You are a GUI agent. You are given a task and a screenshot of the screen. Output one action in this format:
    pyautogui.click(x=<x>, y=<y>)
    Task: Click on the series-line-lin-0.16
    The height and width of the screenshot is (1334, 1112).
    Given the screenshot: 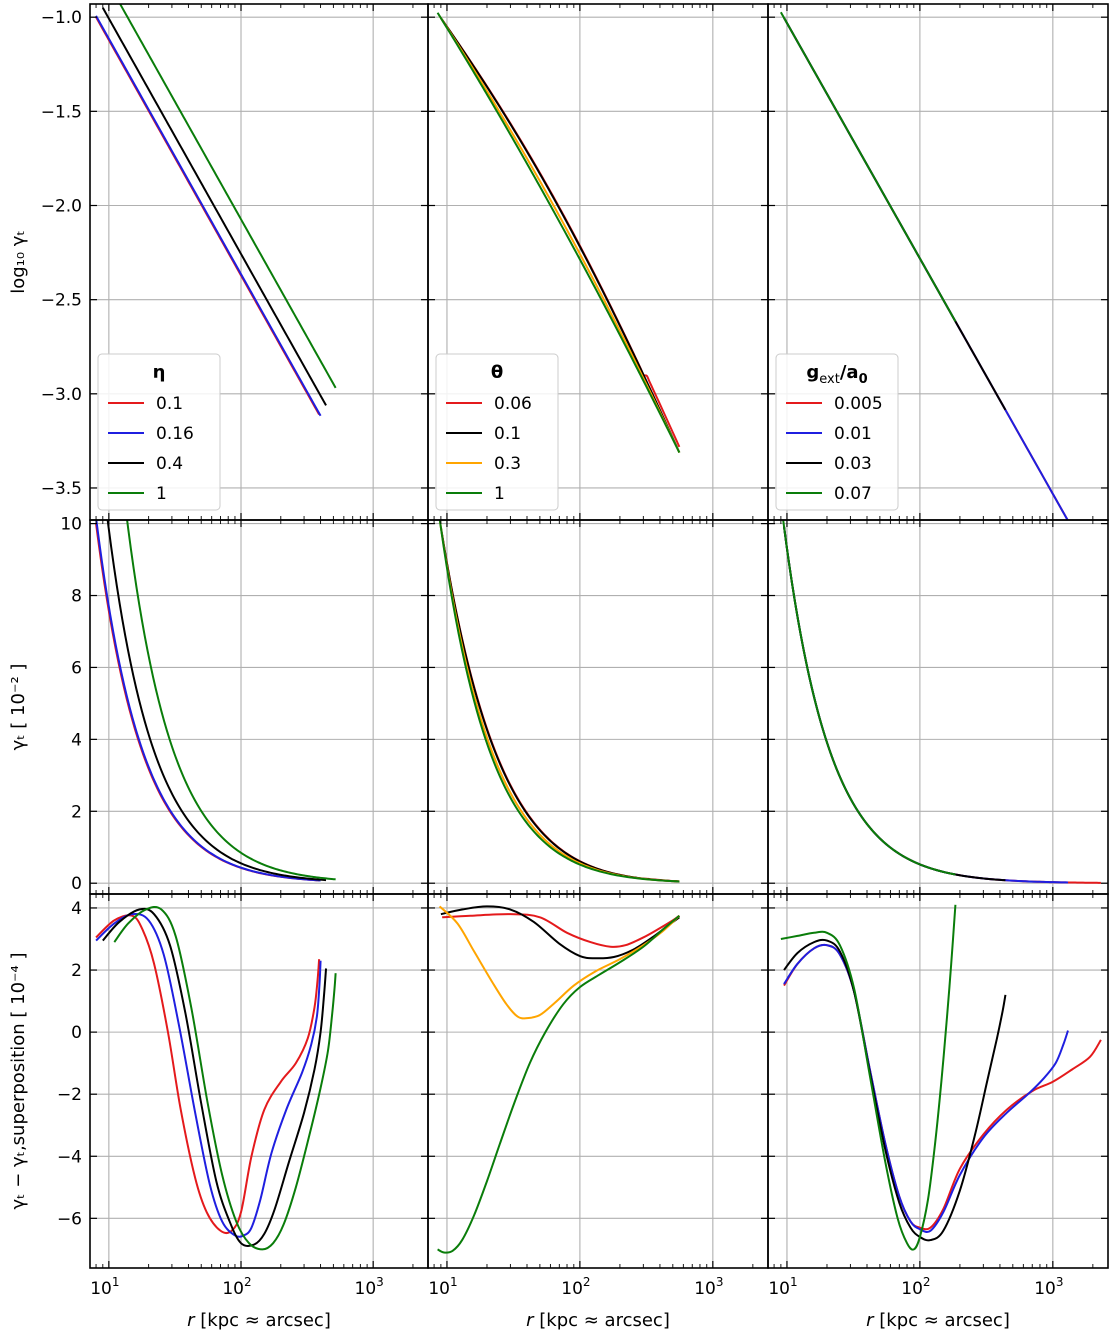 What is the action you would take?
    pyautogui.click(x=208, y=701)
    